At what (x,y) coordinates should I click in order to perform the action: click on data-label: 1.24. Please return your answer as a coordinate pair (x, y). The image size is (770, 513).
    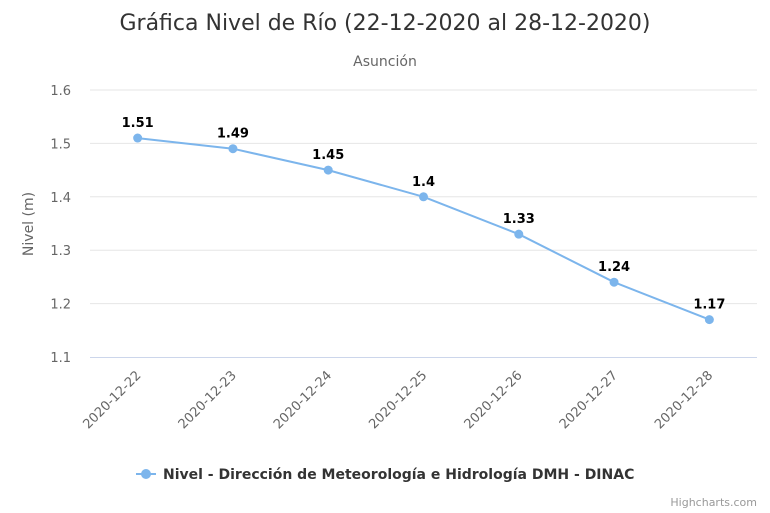
    Looking at the image, I should click on (614, 267).